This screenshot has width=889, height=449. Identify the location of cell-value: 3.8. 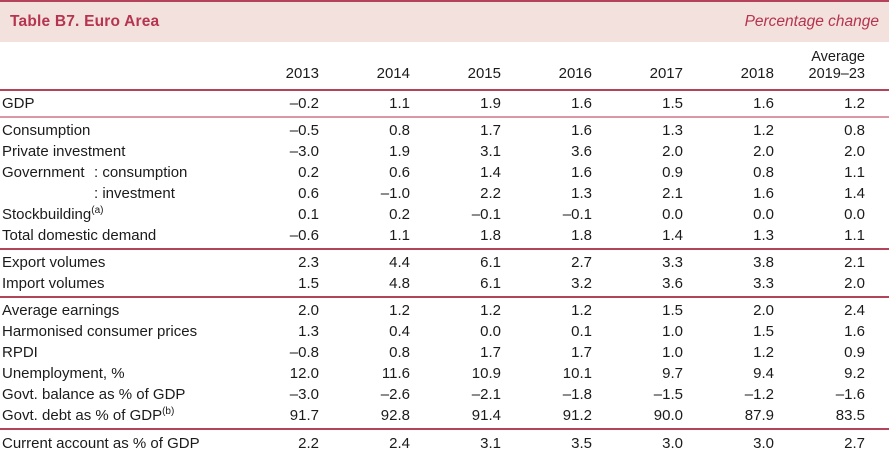
(763, 262).